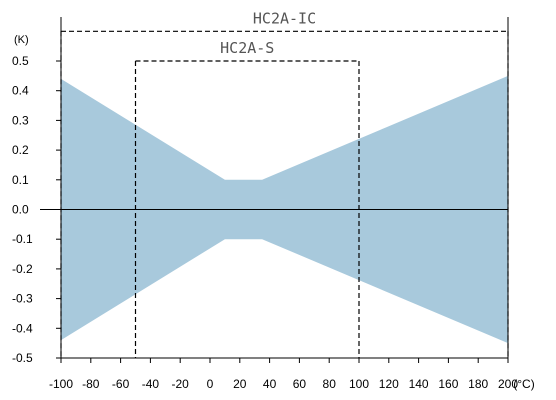 The width and height of the screenshot is (556, 400). I want to click on y-tick-label: 0.3, so click(20, 120).